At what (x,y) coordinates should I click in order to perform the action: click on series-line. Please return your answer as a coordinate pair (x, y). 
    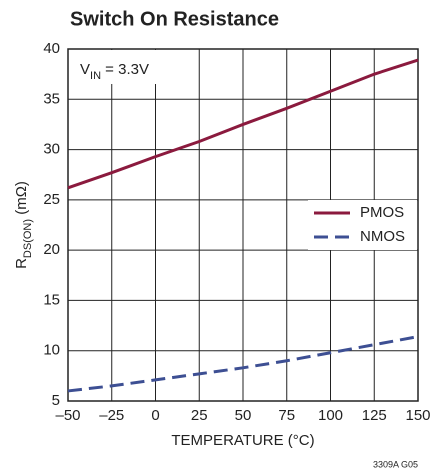
    Looking at the image, I should click on (243, 364).